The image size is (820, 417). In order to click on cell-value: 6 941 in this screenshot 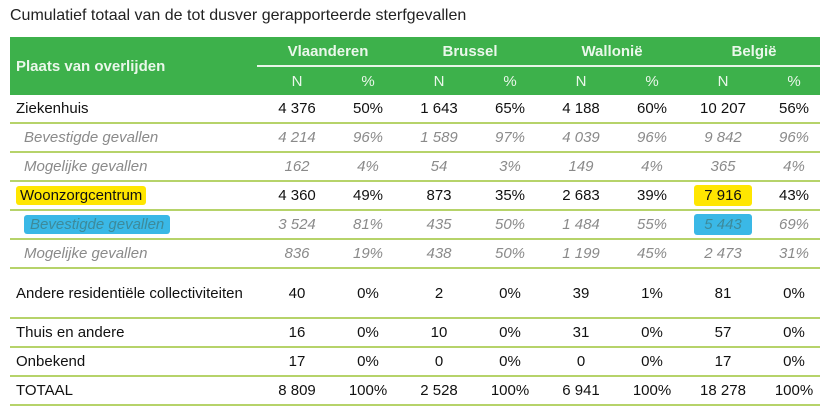, I will do `click(581, 391)`.